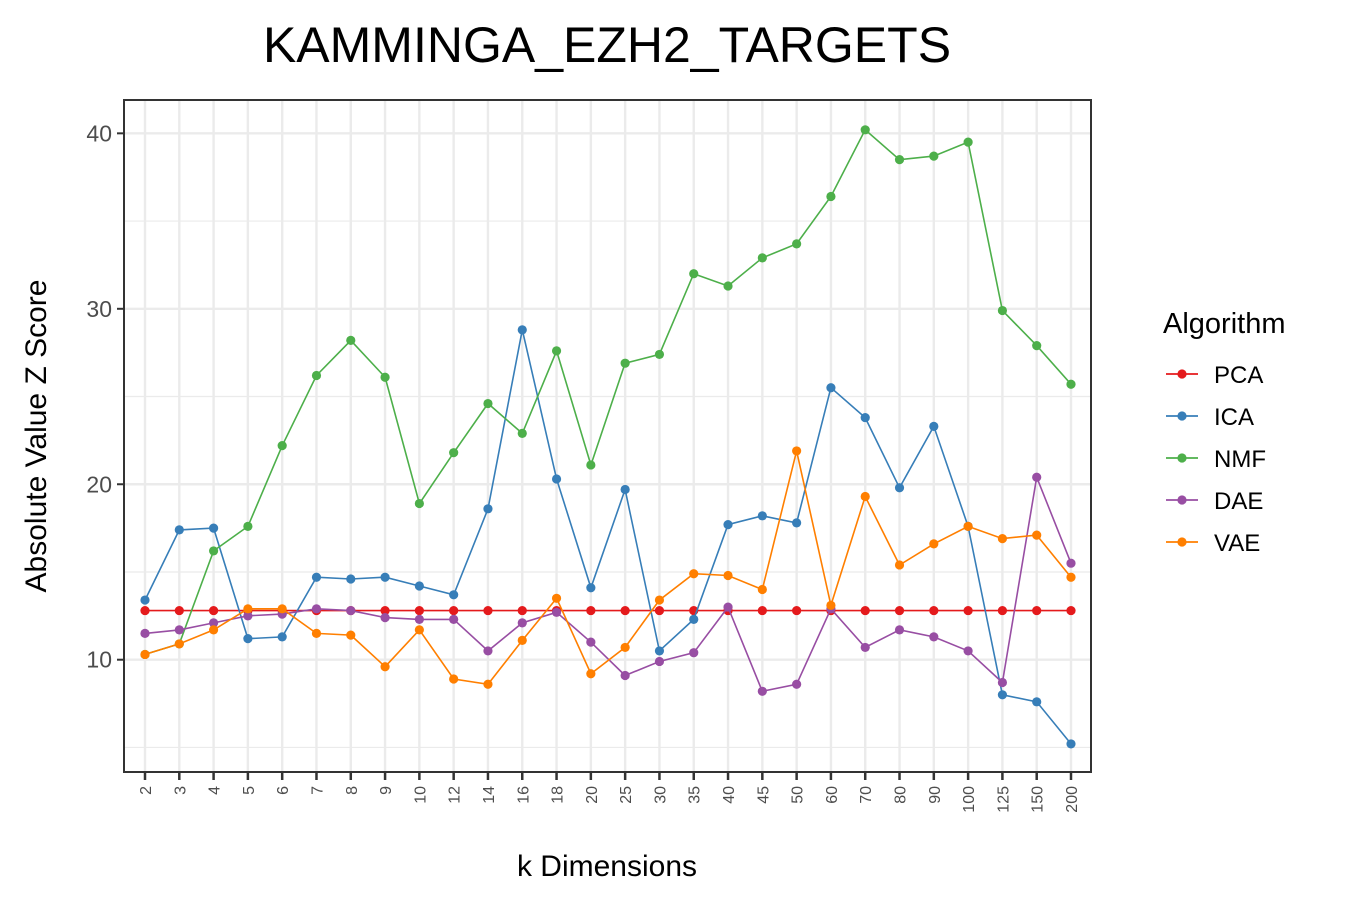 Image resolution: width=1350 pixels, height=900 pixels. Describe the element at coordinates (99, 309) in the screenshot. I see `y-tick-label: 30` at that location.